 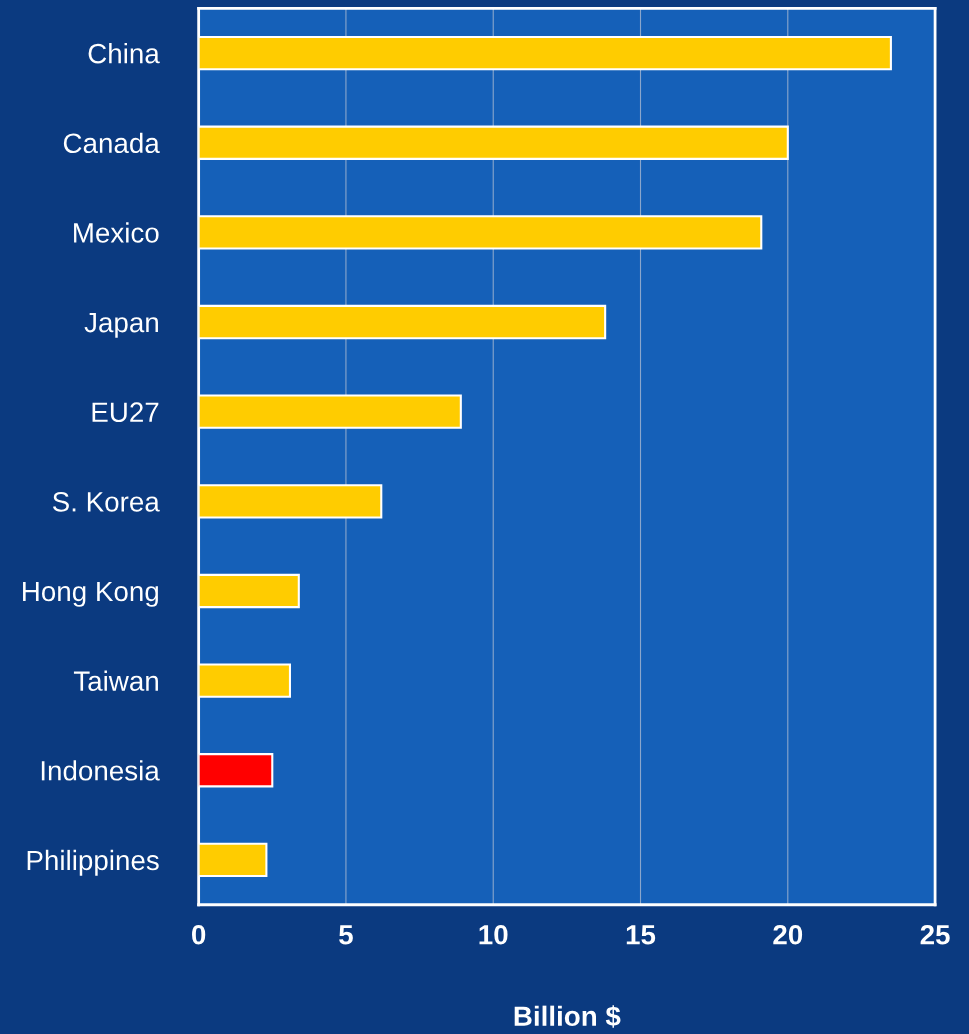 What do you see at coordinates (90, 594) in the screenshot?
I see `y-tick-label: Hong Kong` at bounding box center [90, 594].